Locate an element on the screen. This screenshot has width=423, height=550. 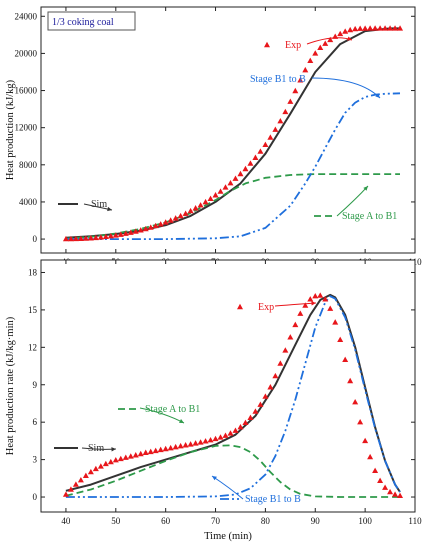
y-tick-label: 9 is located at coordinates (35, 385).